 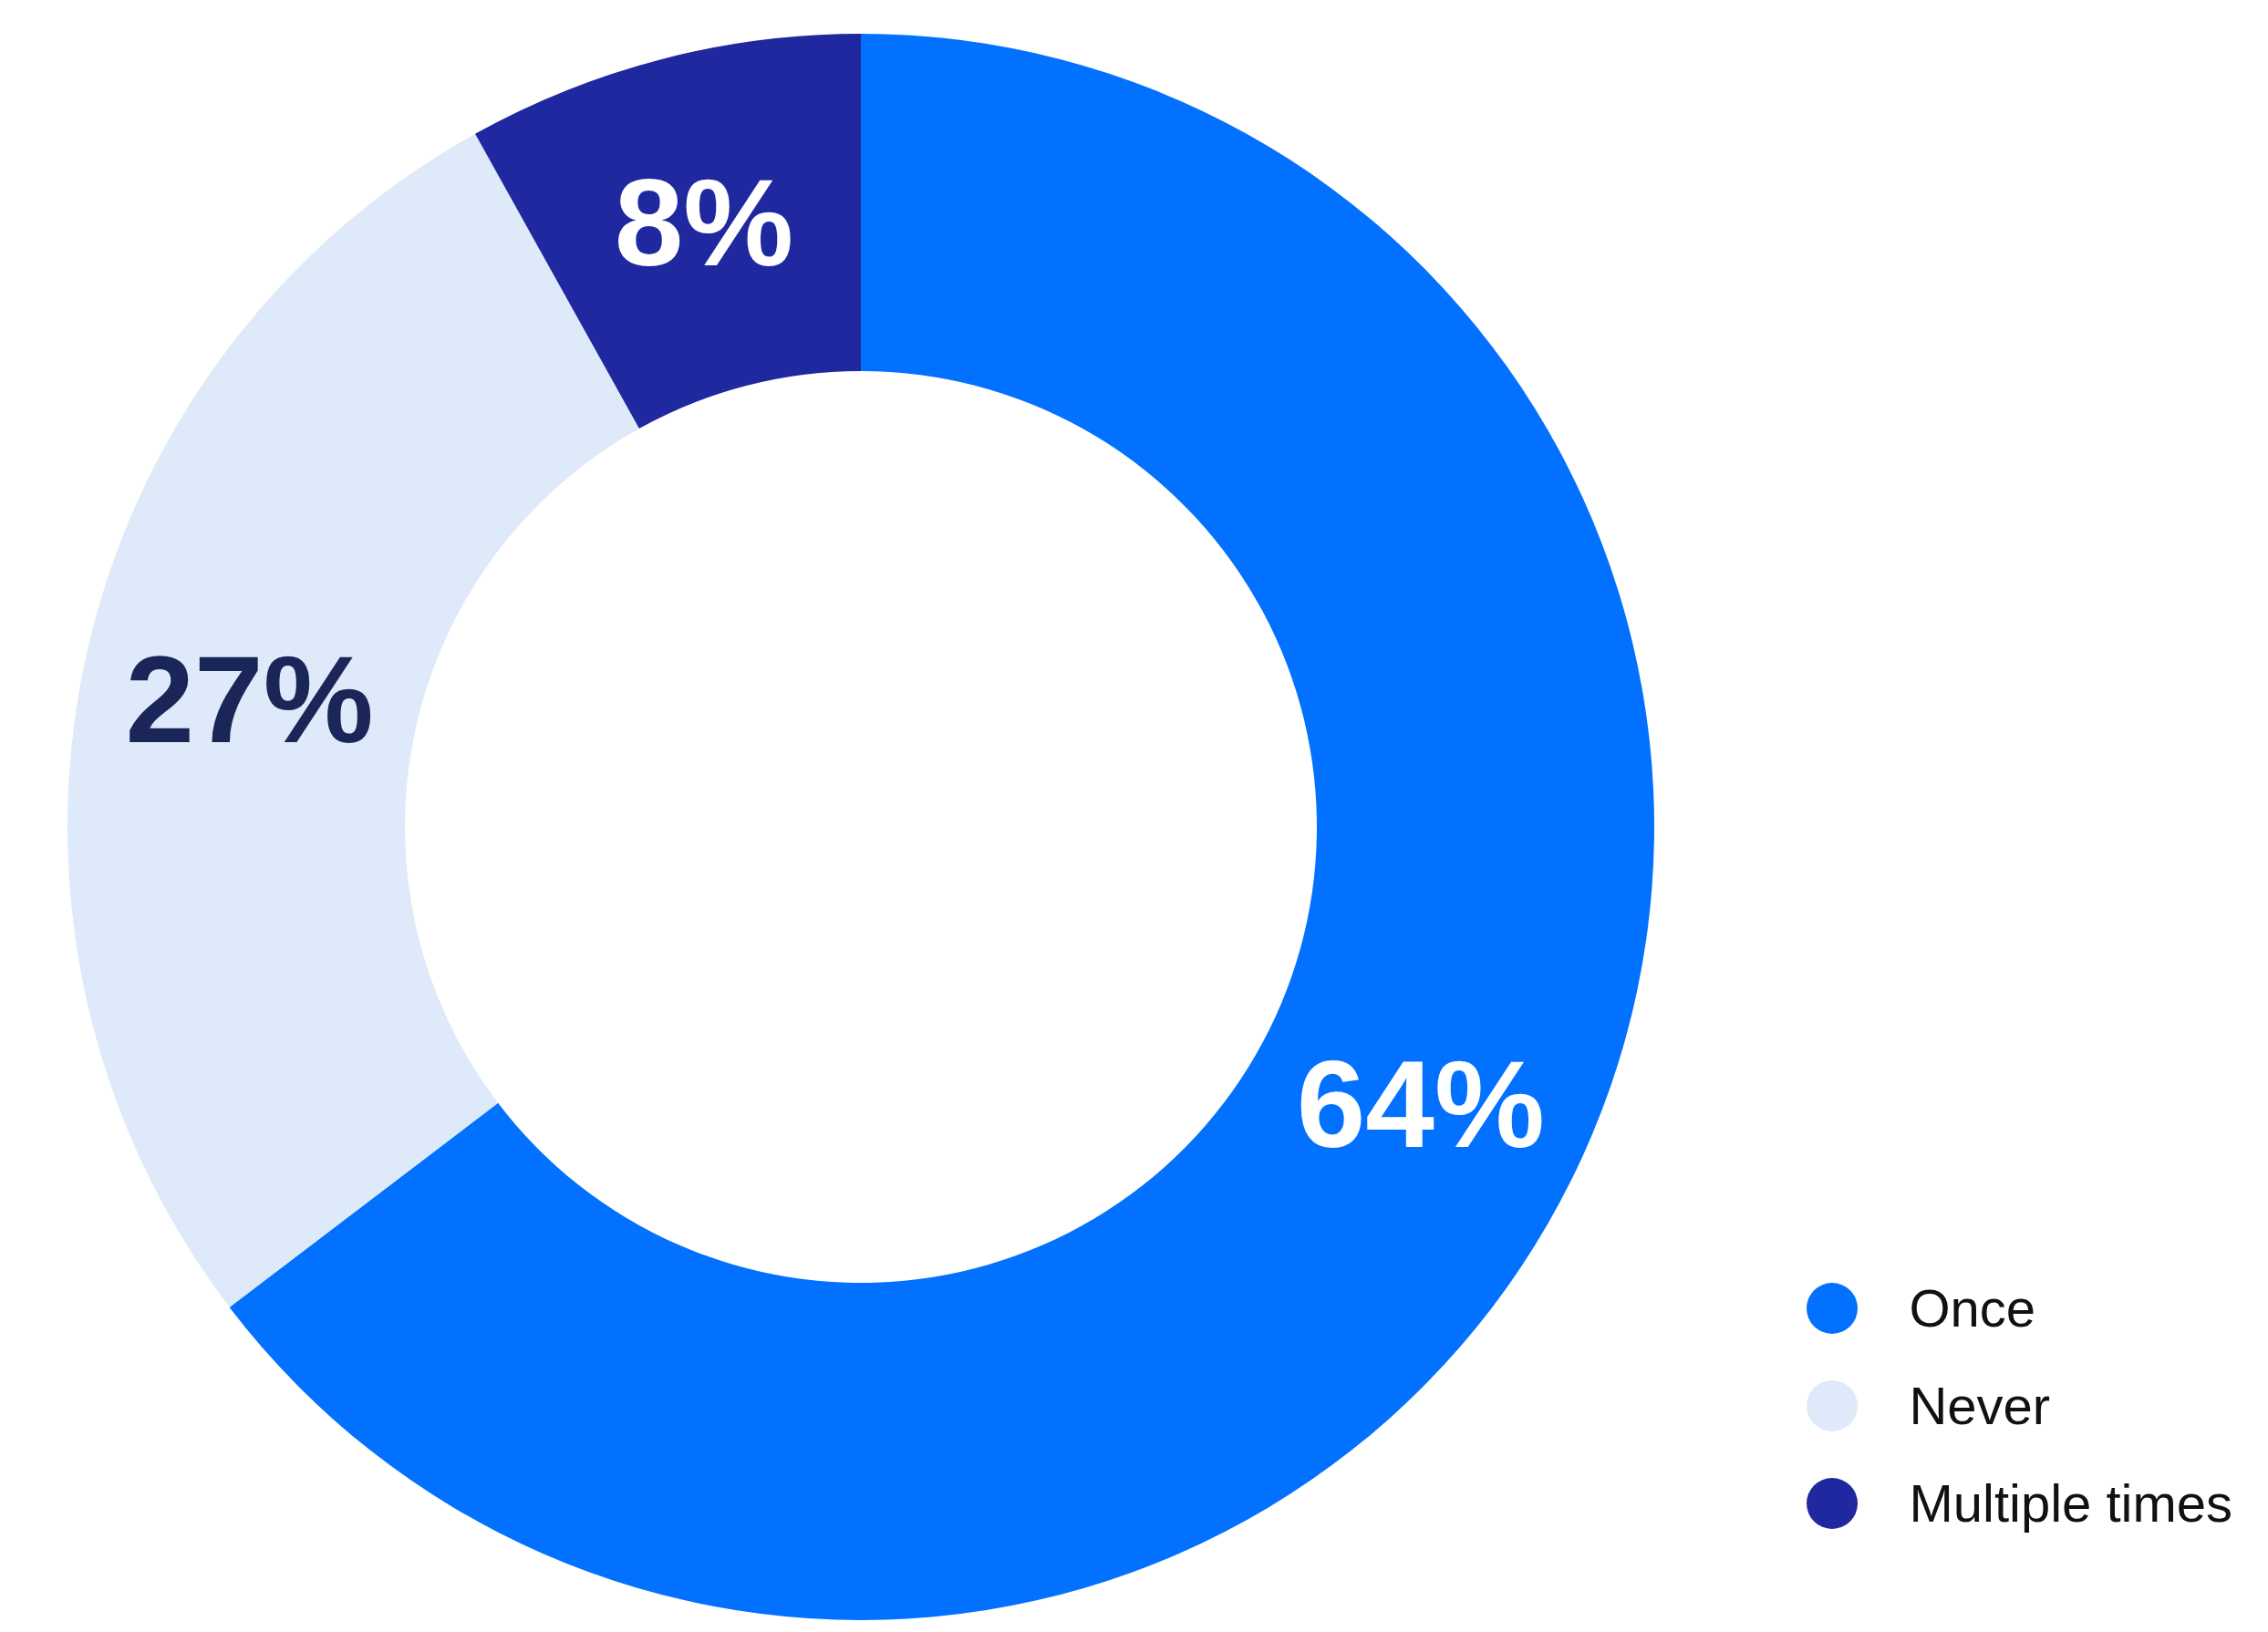 I want to click on data-label: 8%, so click(x=704, y=222).